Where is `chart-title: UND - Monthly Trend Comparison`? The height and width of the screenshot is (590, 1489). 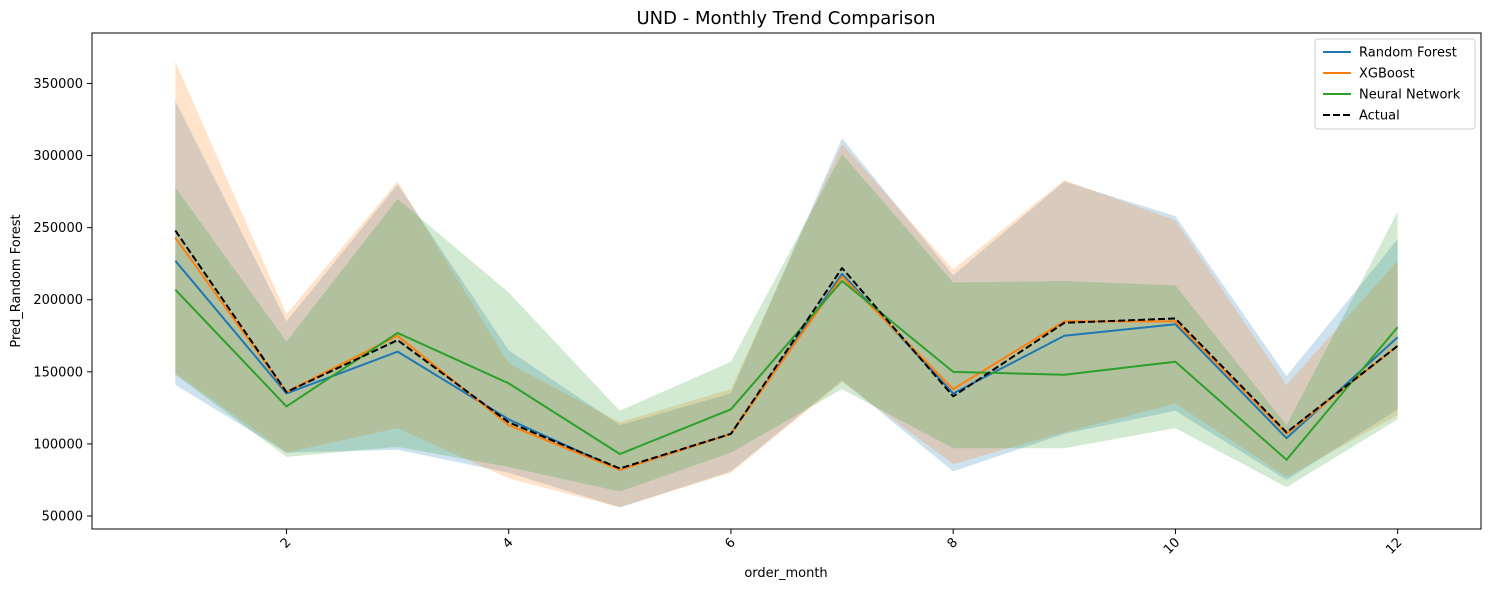
chart-title: UND - Monthly Trend Comparison is located at coordinates (786, 18).